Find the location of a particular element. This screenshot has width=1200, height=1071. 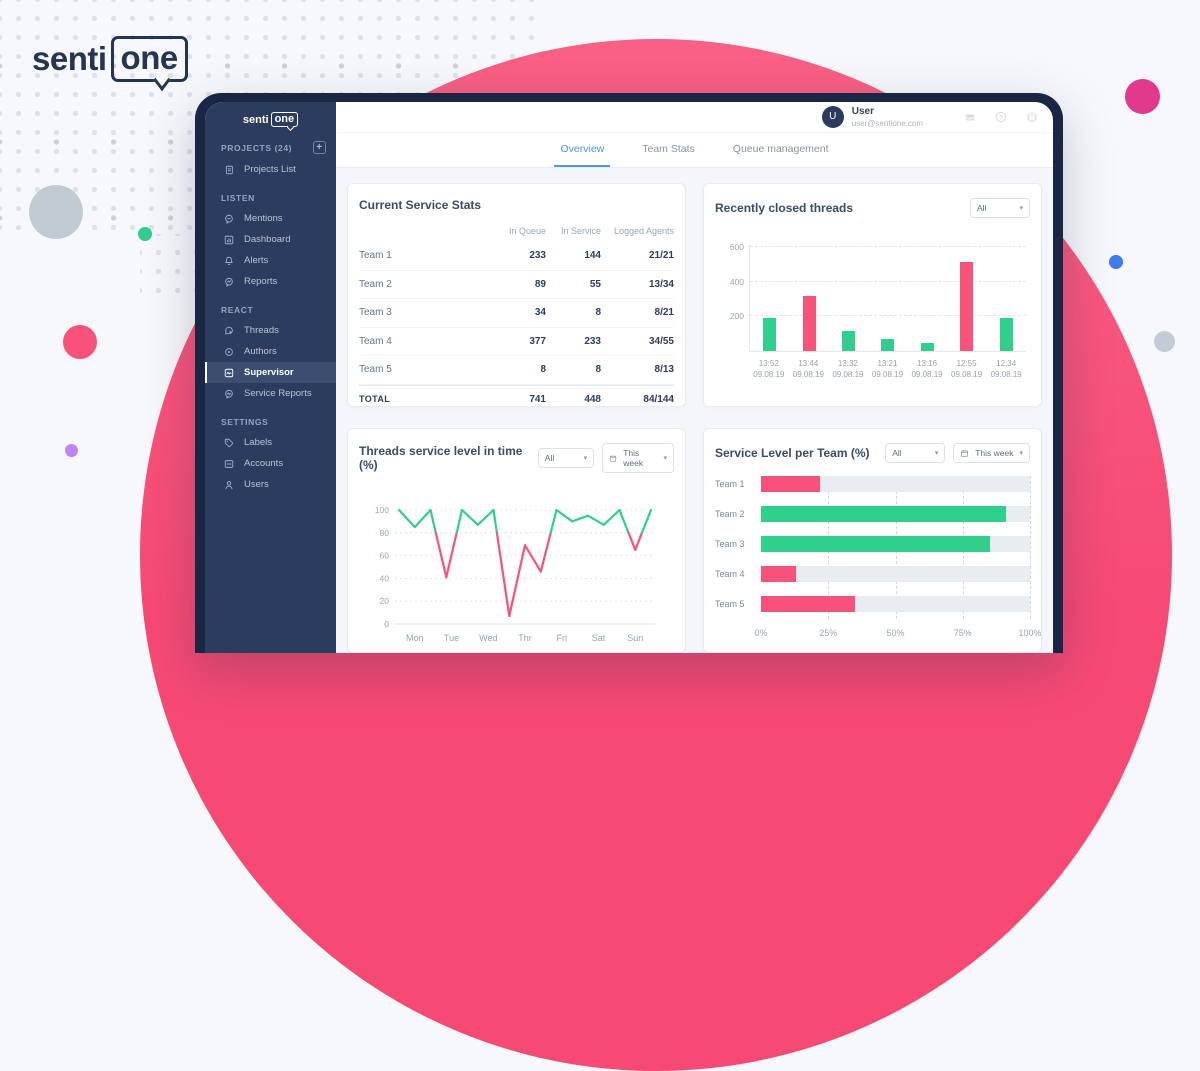

tab-team-stats: Team Stats is located at coordinates (668, 148).